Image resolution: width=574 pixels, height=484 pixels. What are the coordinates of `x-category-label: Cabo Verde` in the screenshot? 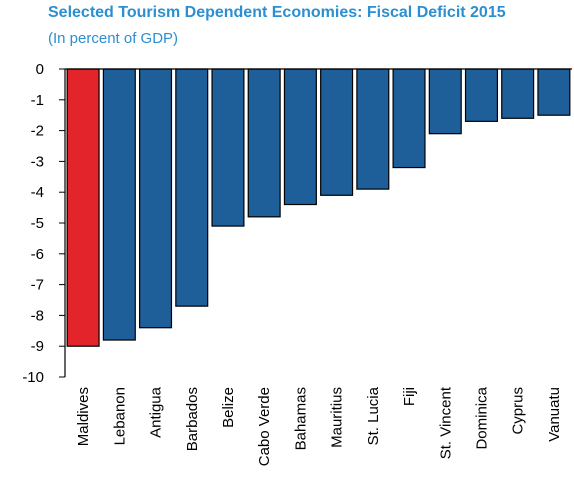 It's located at (264, 426).